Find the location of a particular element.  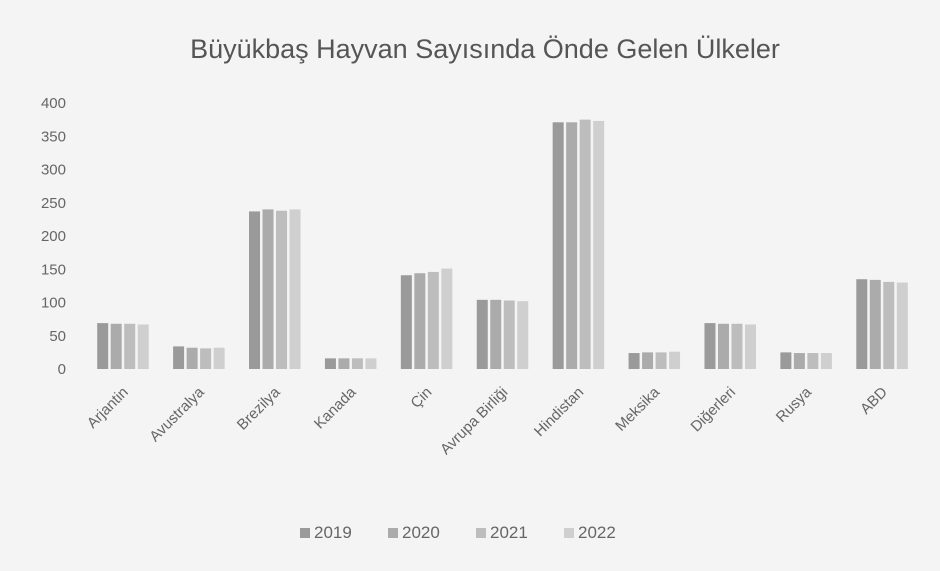

y-tick-label: 100 is located at coordinates (53, 303).